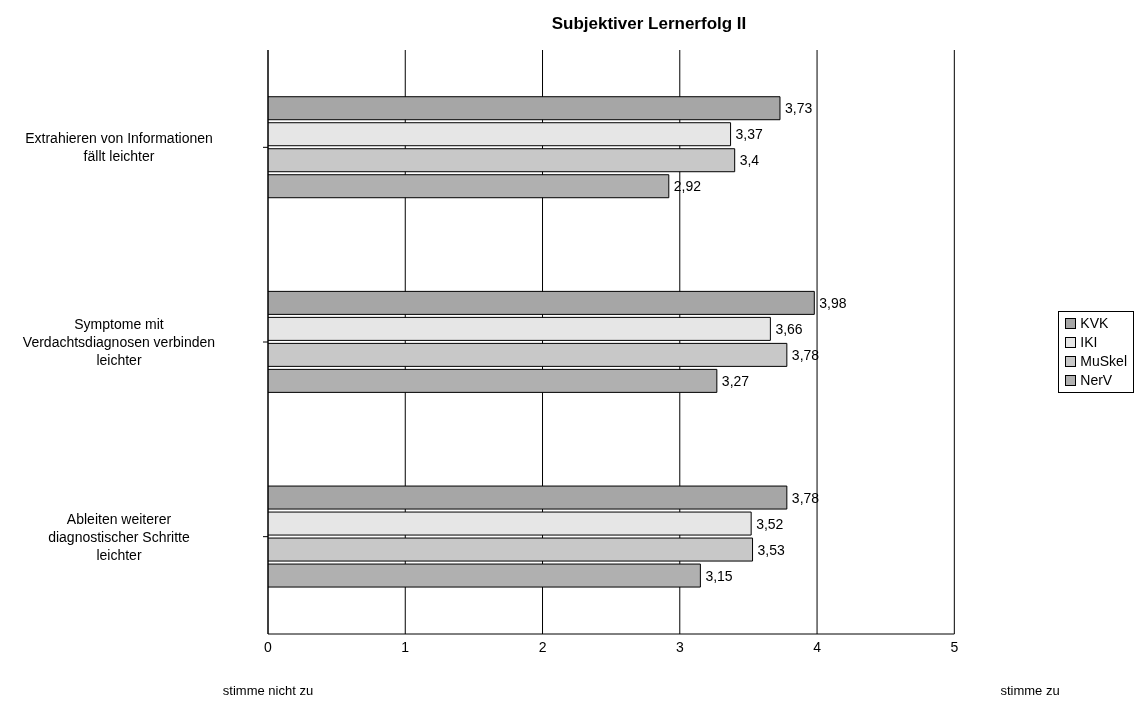  Describe the element at coordinates (1094, 323) in the screenshot. I see `legend-label: KVK` at that location.